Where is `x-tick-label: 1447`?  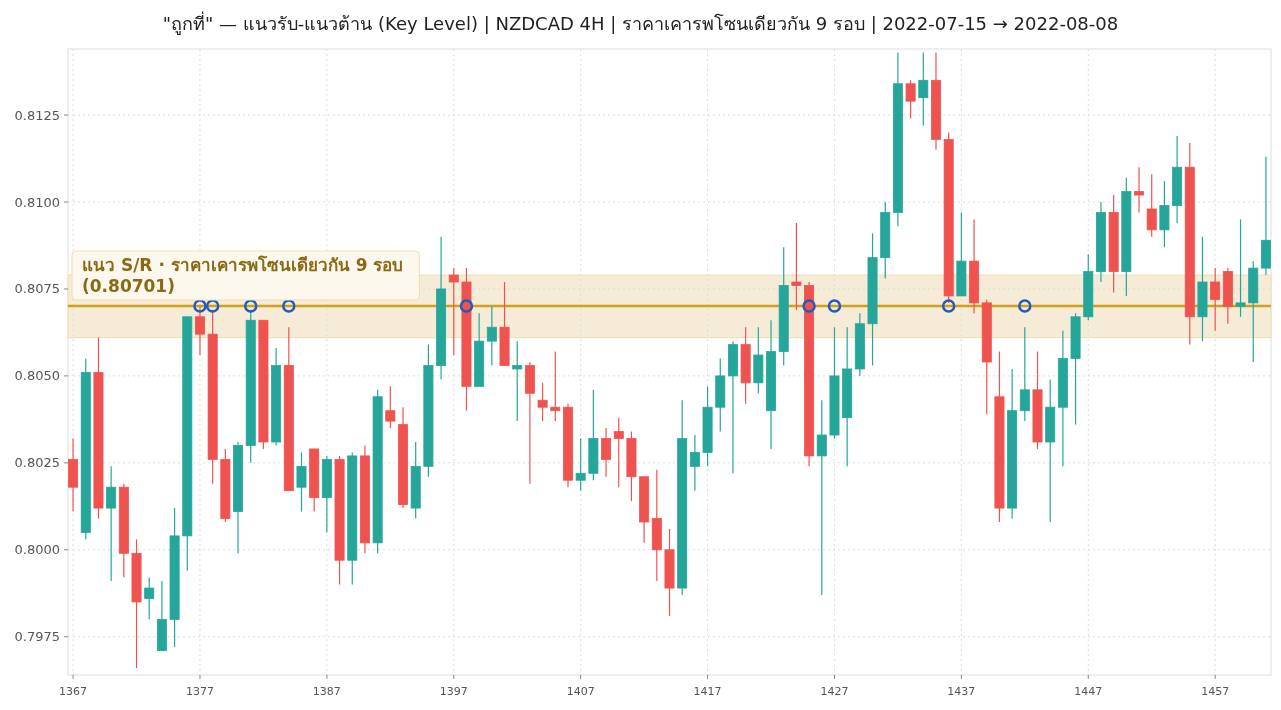 x-tick-label: 1447 is located at coordinates (1088, 691).